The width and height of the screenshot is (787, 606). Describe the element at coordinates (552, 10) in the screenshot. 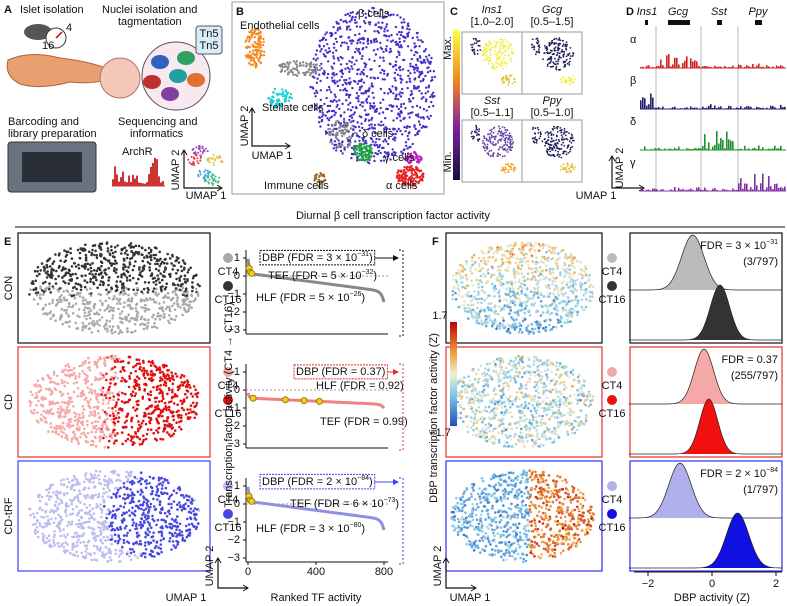

I see `label: Gcg` at that location.